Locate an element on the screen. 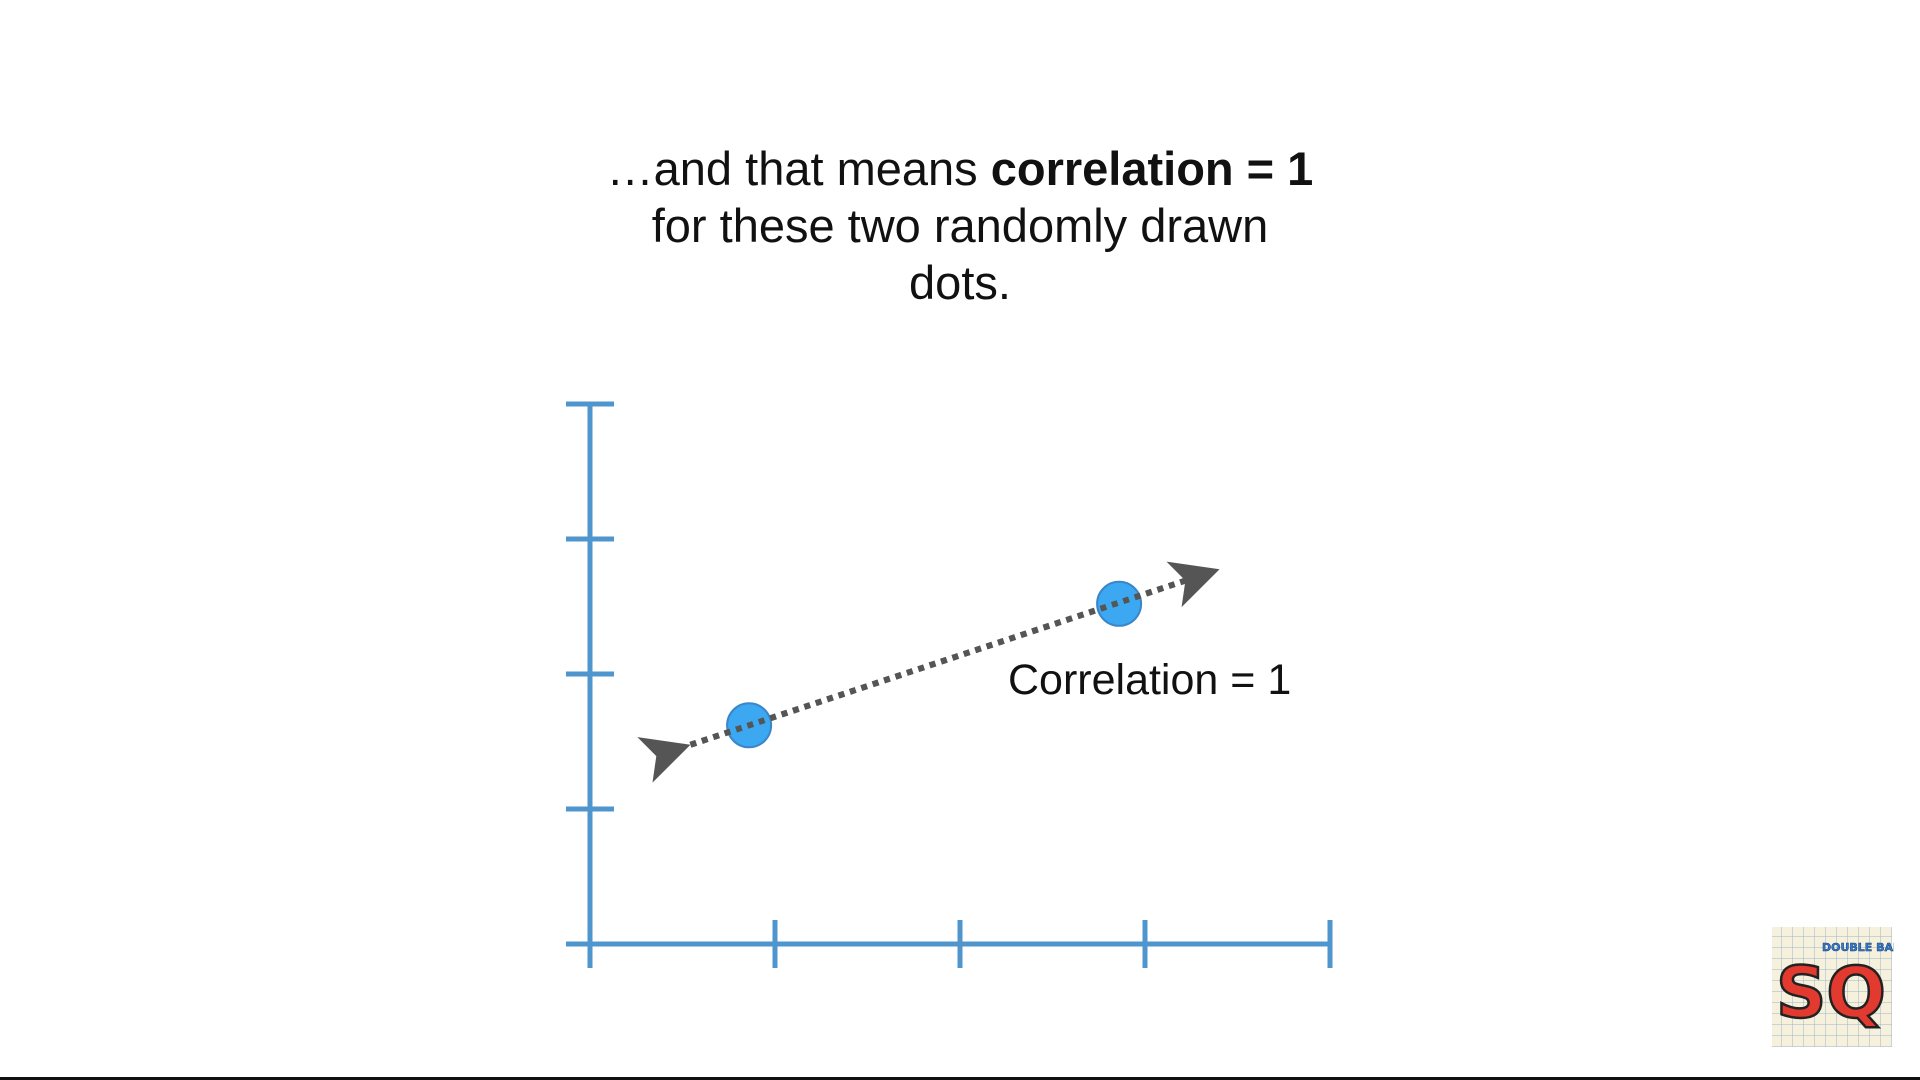  points is located at coordinates (932, 664).